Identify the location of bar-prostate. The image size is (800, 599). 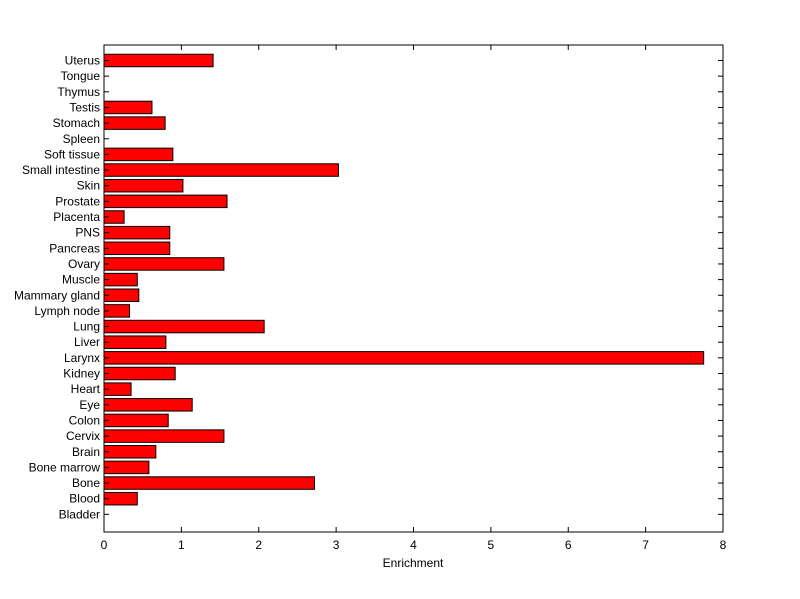
(165, 201).